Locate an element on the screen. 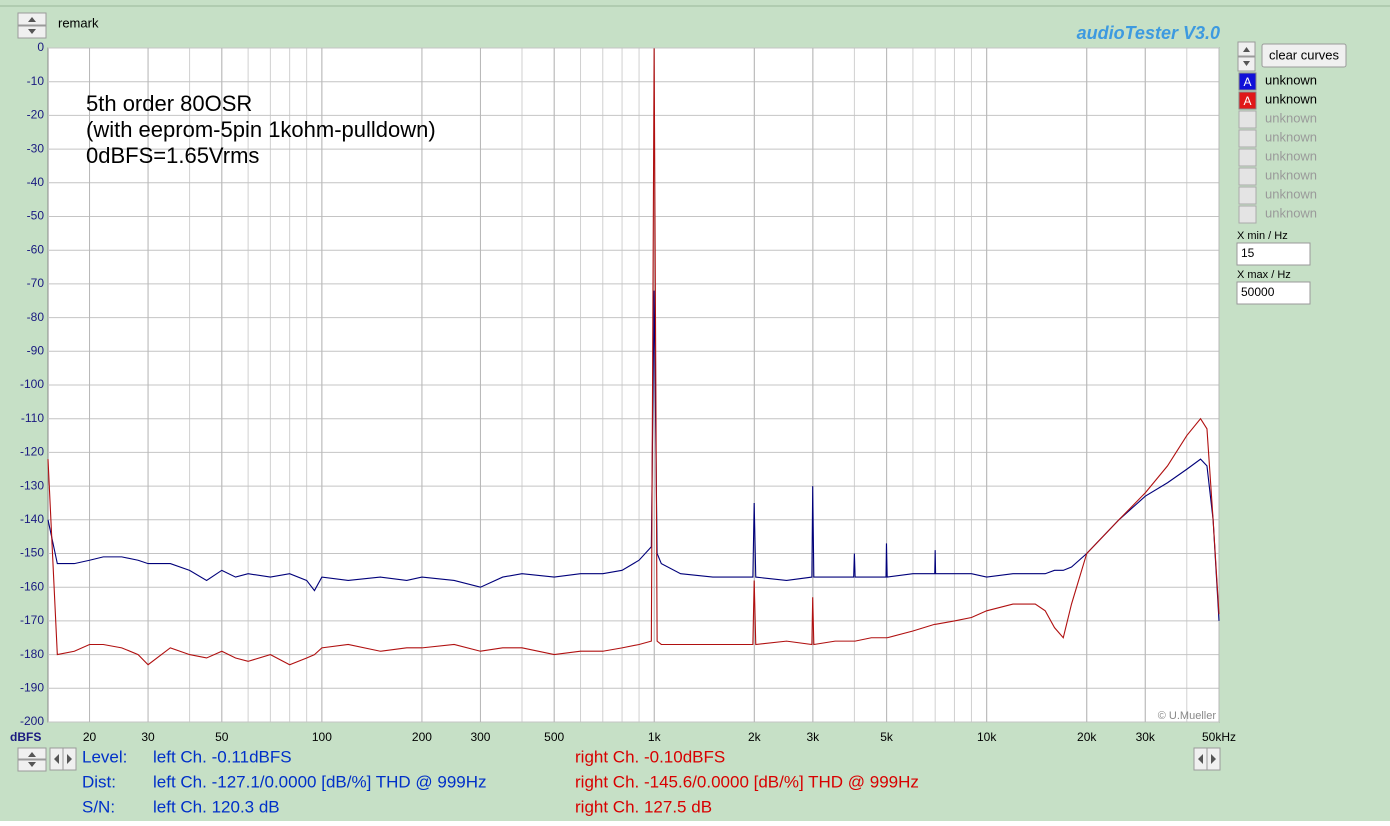 This screenshot has height=826, width=1390. x-tick-label: 30k is located at coordinates (1146, 737).